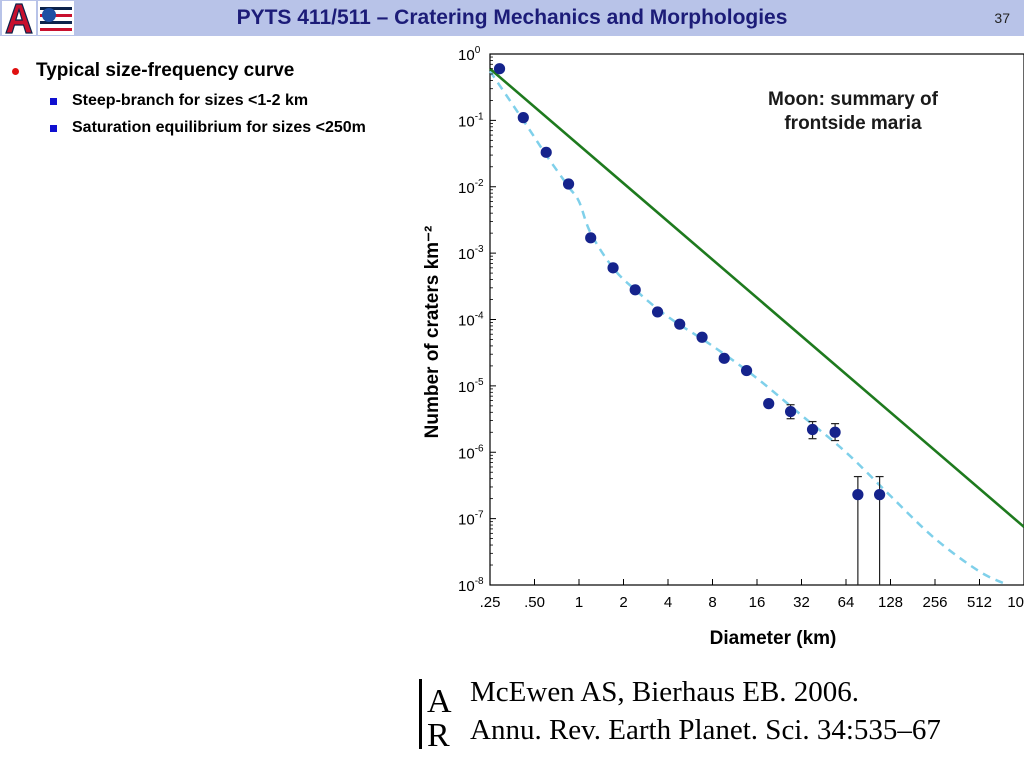 The width and height of the screenshot is (1024, 768). What do you see at coordinates (757, 602) in the screenshot?
I see `x-tick-label: 16` at bounding box center [757, 602].